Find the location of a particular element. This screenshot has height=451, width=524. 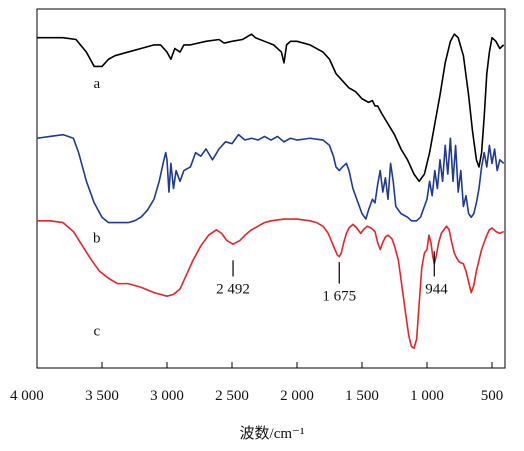

curve-labels: a b c is located at coordinates (97, 208).